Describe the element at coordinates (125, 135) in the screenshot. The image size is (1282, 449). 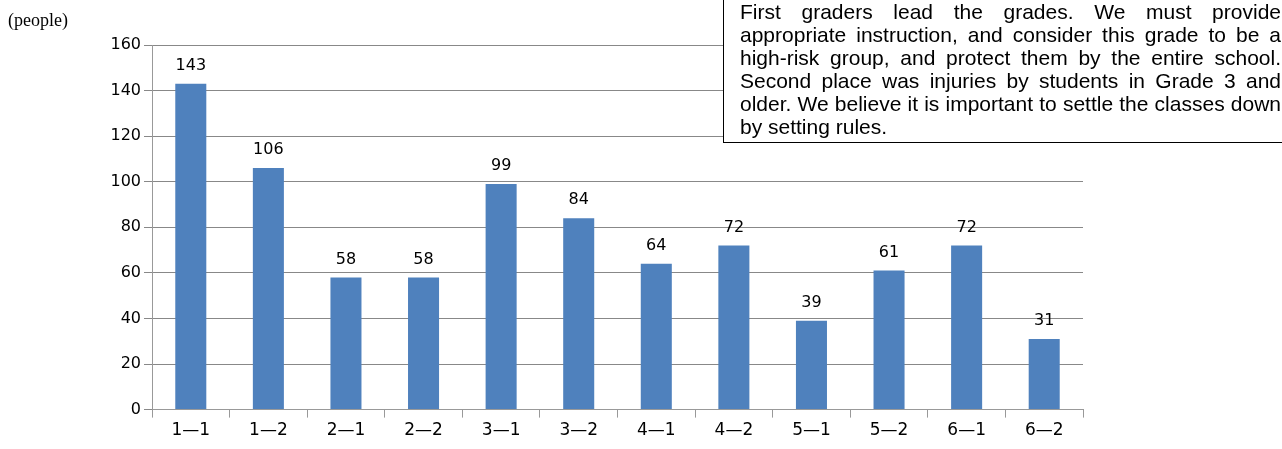
I see `y-tick-label: 120` at that location.